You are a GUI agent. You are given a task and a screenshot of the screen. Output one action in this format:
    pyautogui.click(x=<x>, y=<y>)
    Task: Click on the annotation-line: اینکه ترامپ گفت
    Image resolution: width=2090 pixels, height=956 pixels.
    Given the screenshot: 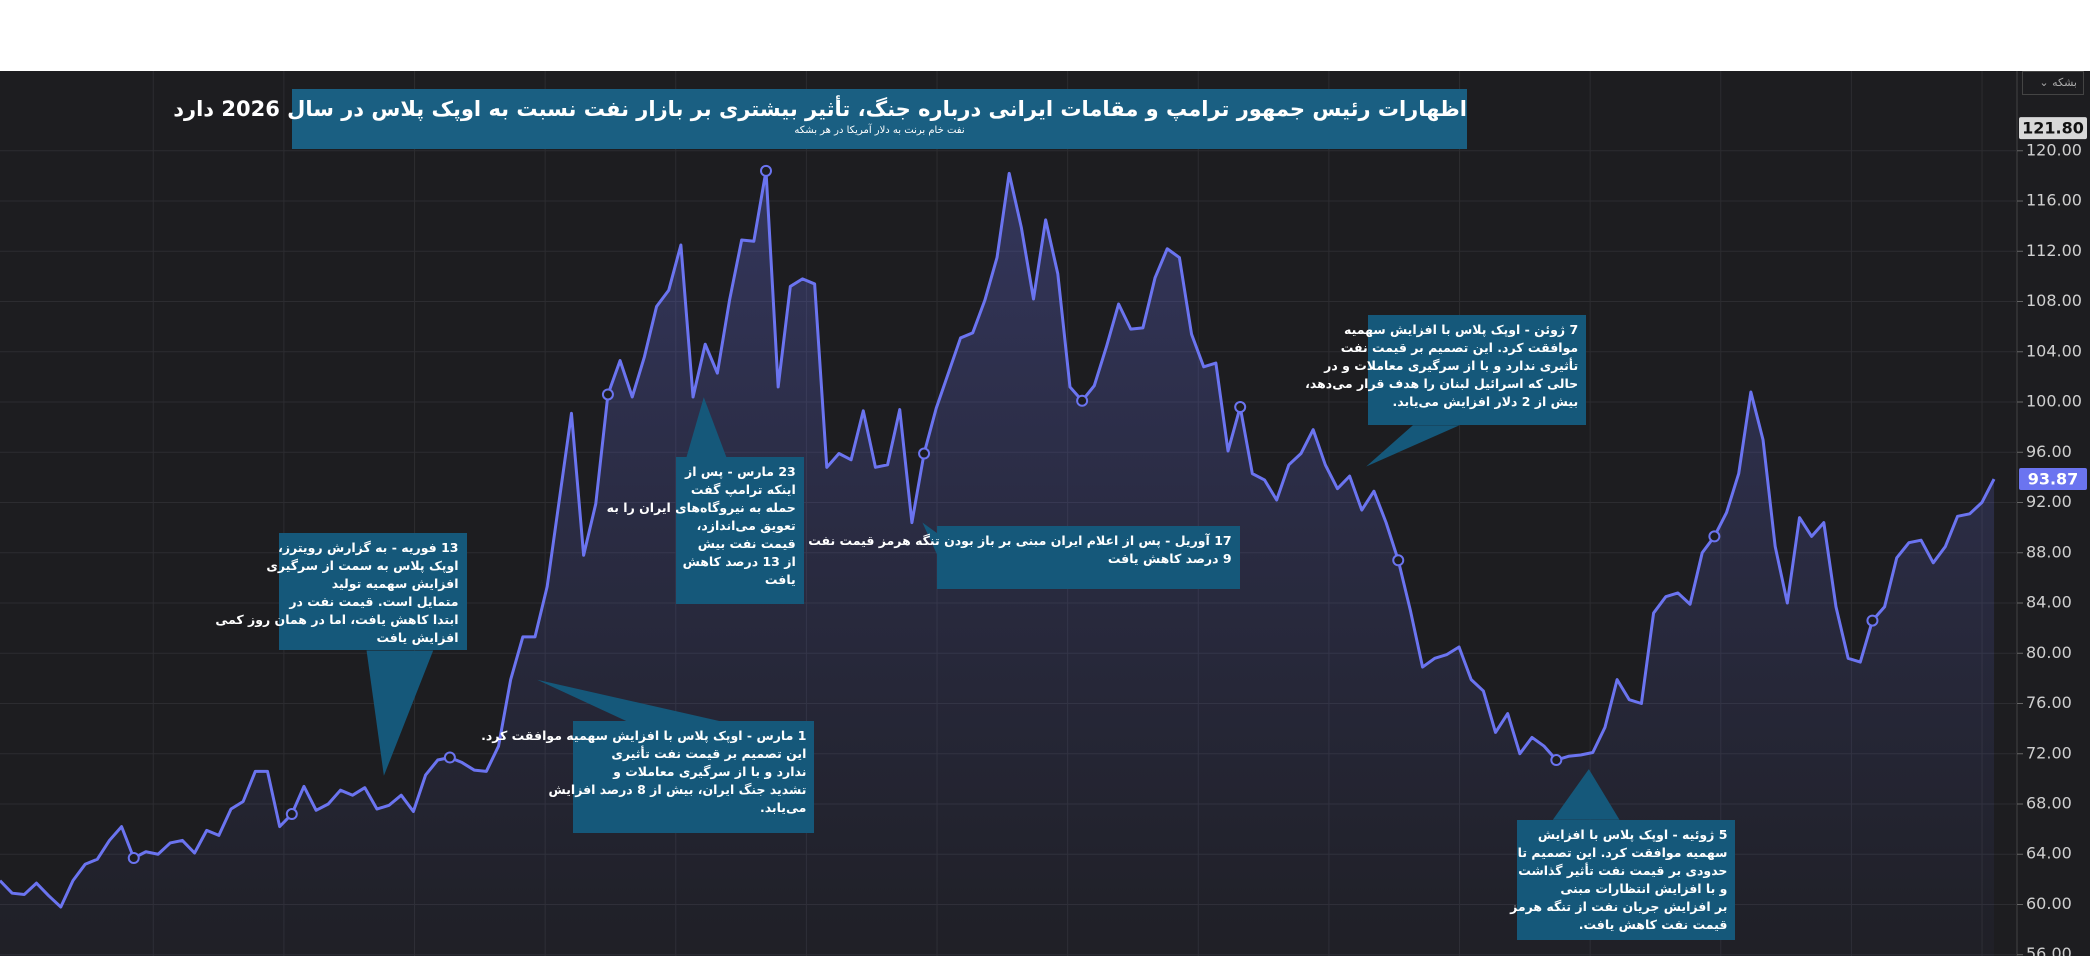 What is the action you would take?
    pyautogui.click(x=743, y=490)
    